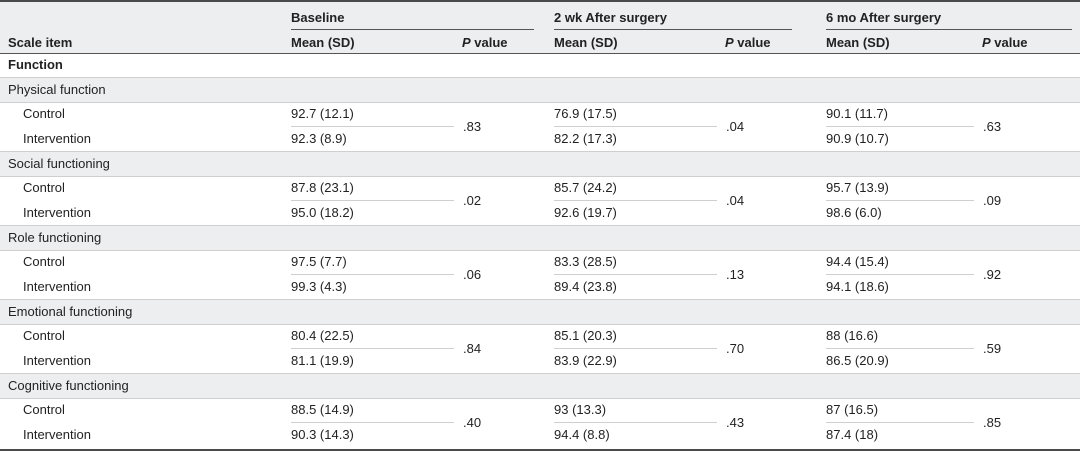 Image resolution: width=1080 pixels, height=451 pixels. I want to click on control-mean-sd: 93 (13.3), so click(580, 409).